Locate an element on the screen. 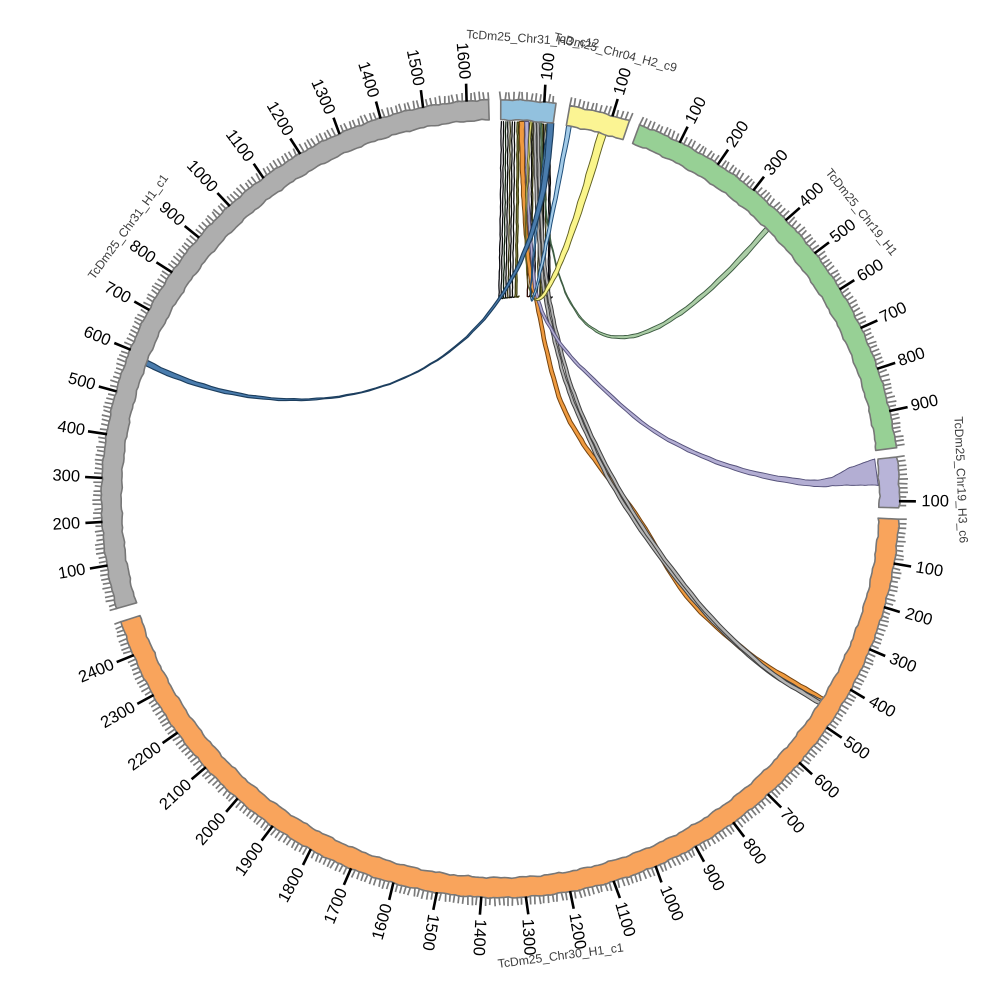 Image resolution: width=1000 pixels, height=1000 pixels. svg-text: TcDm25_Chr19_H3_c6 is located at coordinates (960, 479).